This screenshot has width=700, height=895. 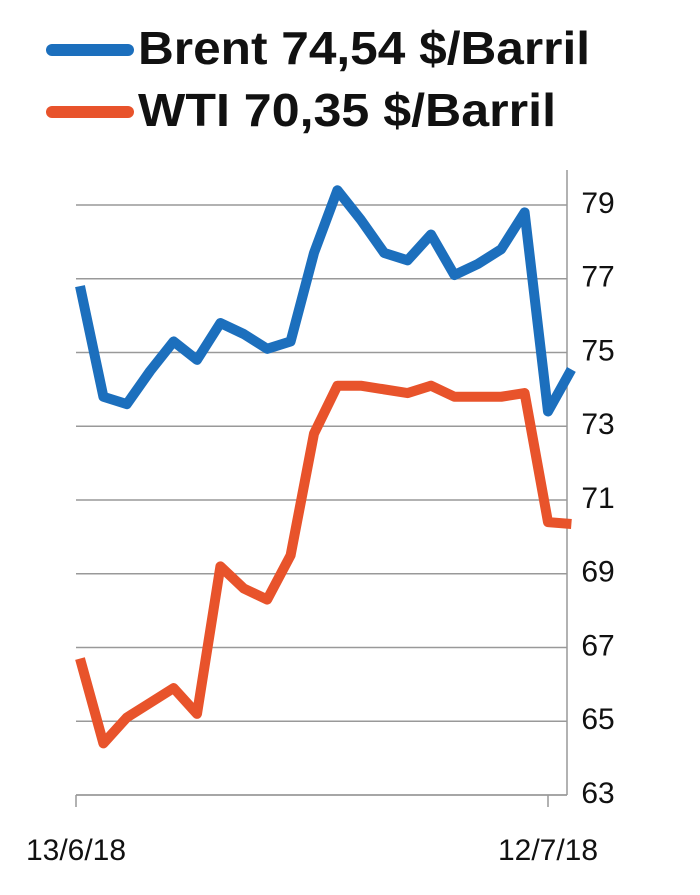 What do you see at coordinates (597, 424) in the screenshot?
I see `y-tick-label: 73` at bounding box center [597, 424].